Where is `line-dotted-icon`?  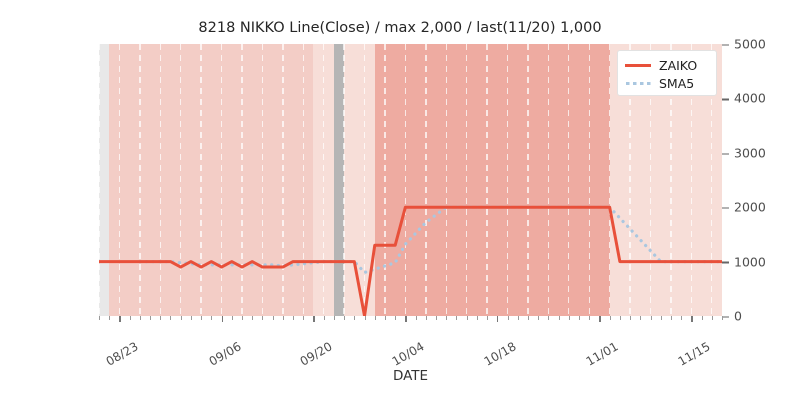 line-dotted-icon is located at coordinates (638, 83).